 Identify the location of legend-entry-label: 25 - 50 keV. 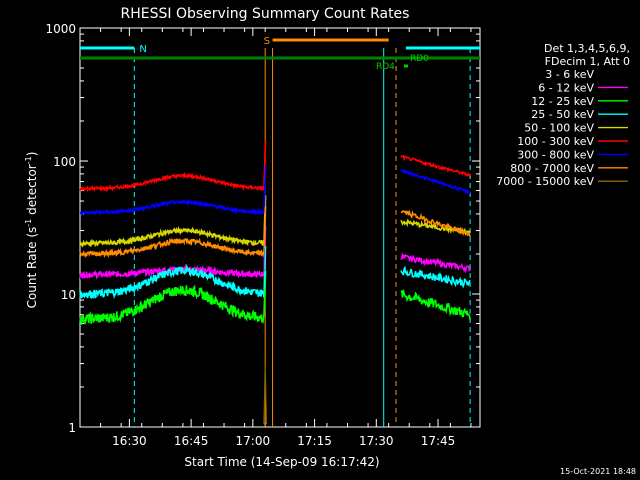
(562, 114).